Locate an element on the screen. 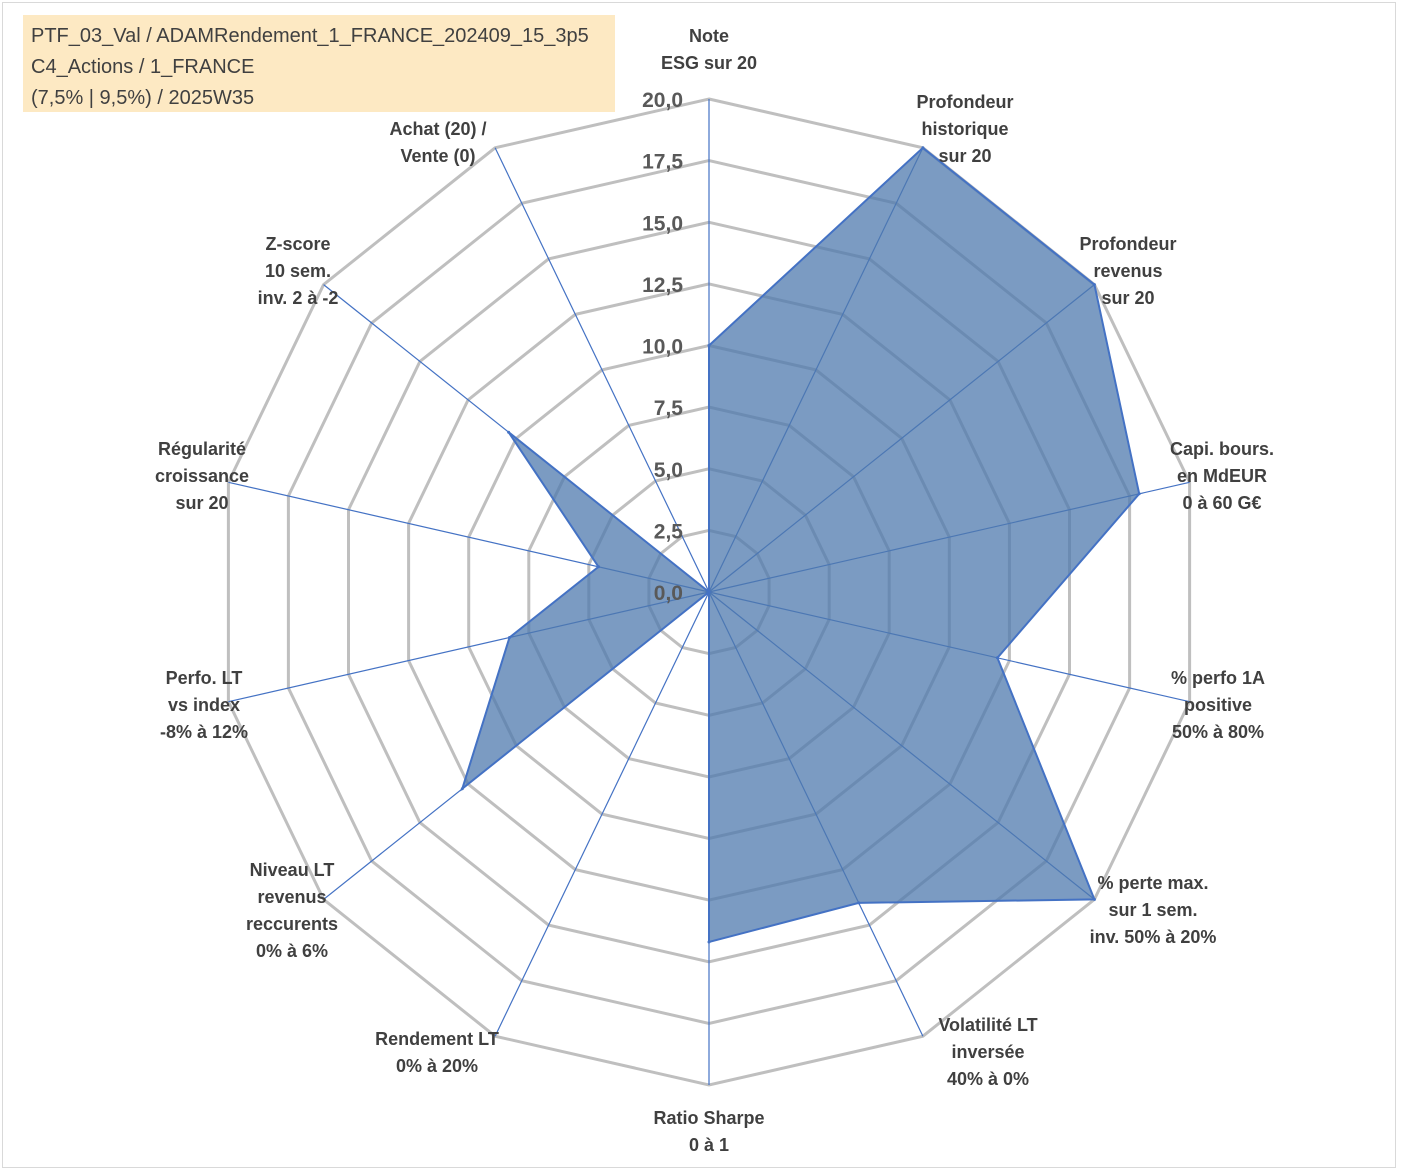 The width and height of the screenshot is (1401, 1174). axis-label-line: historique is located at coordinates (964, 129).